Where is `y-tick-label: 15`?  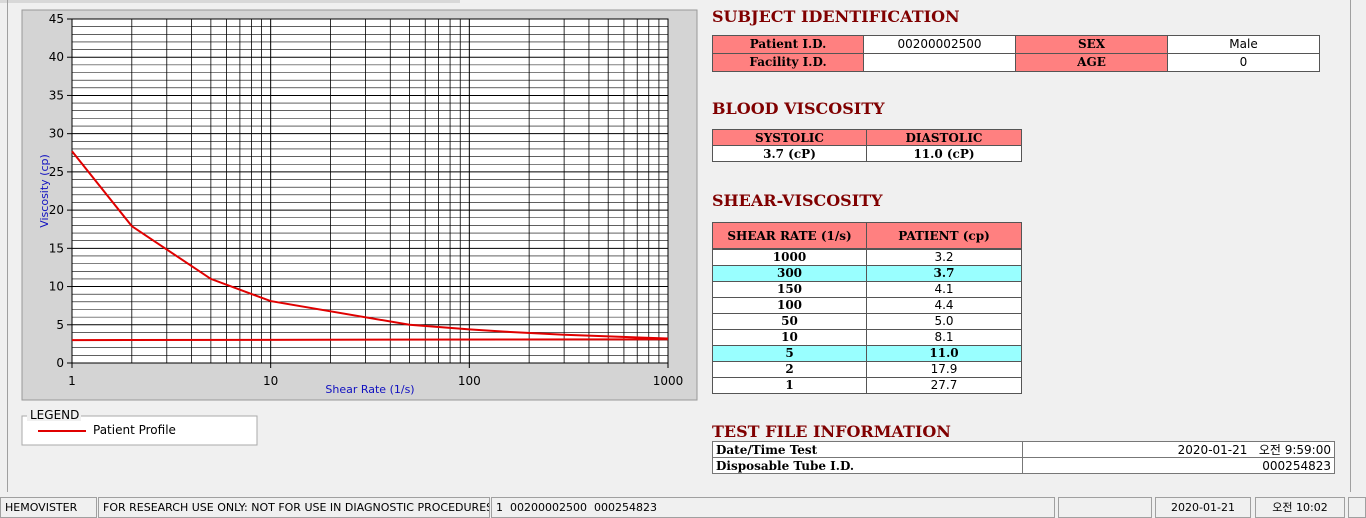
y-tick-label: 15 is located at coordinates (56, 248).